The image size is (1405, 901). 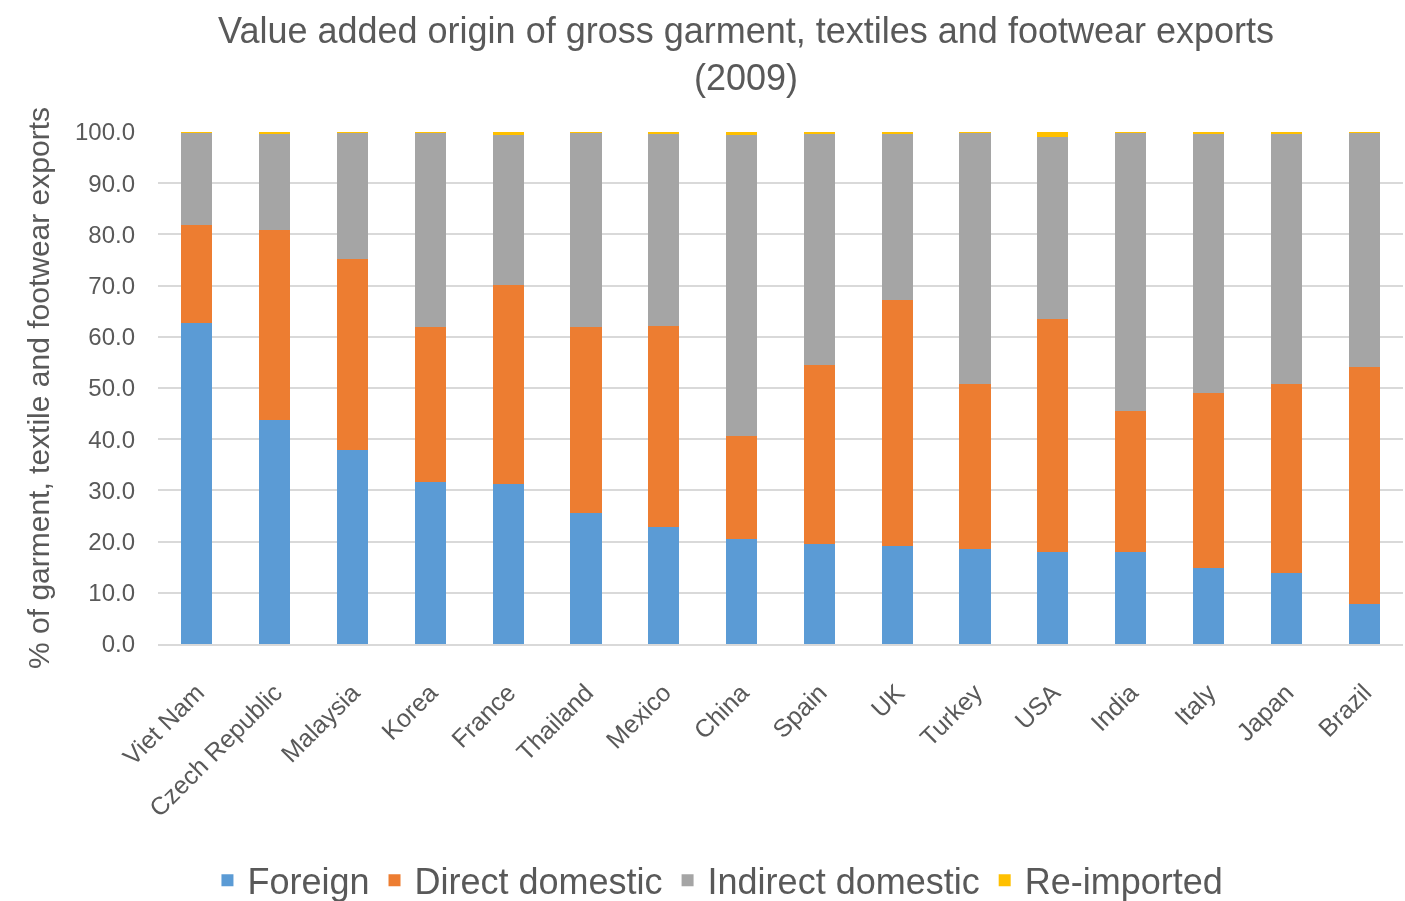 What do you see at coordinates (118, 644) in the screenshot?
I see `y-tick-label: 0.0` at bounding box center [118, 644].